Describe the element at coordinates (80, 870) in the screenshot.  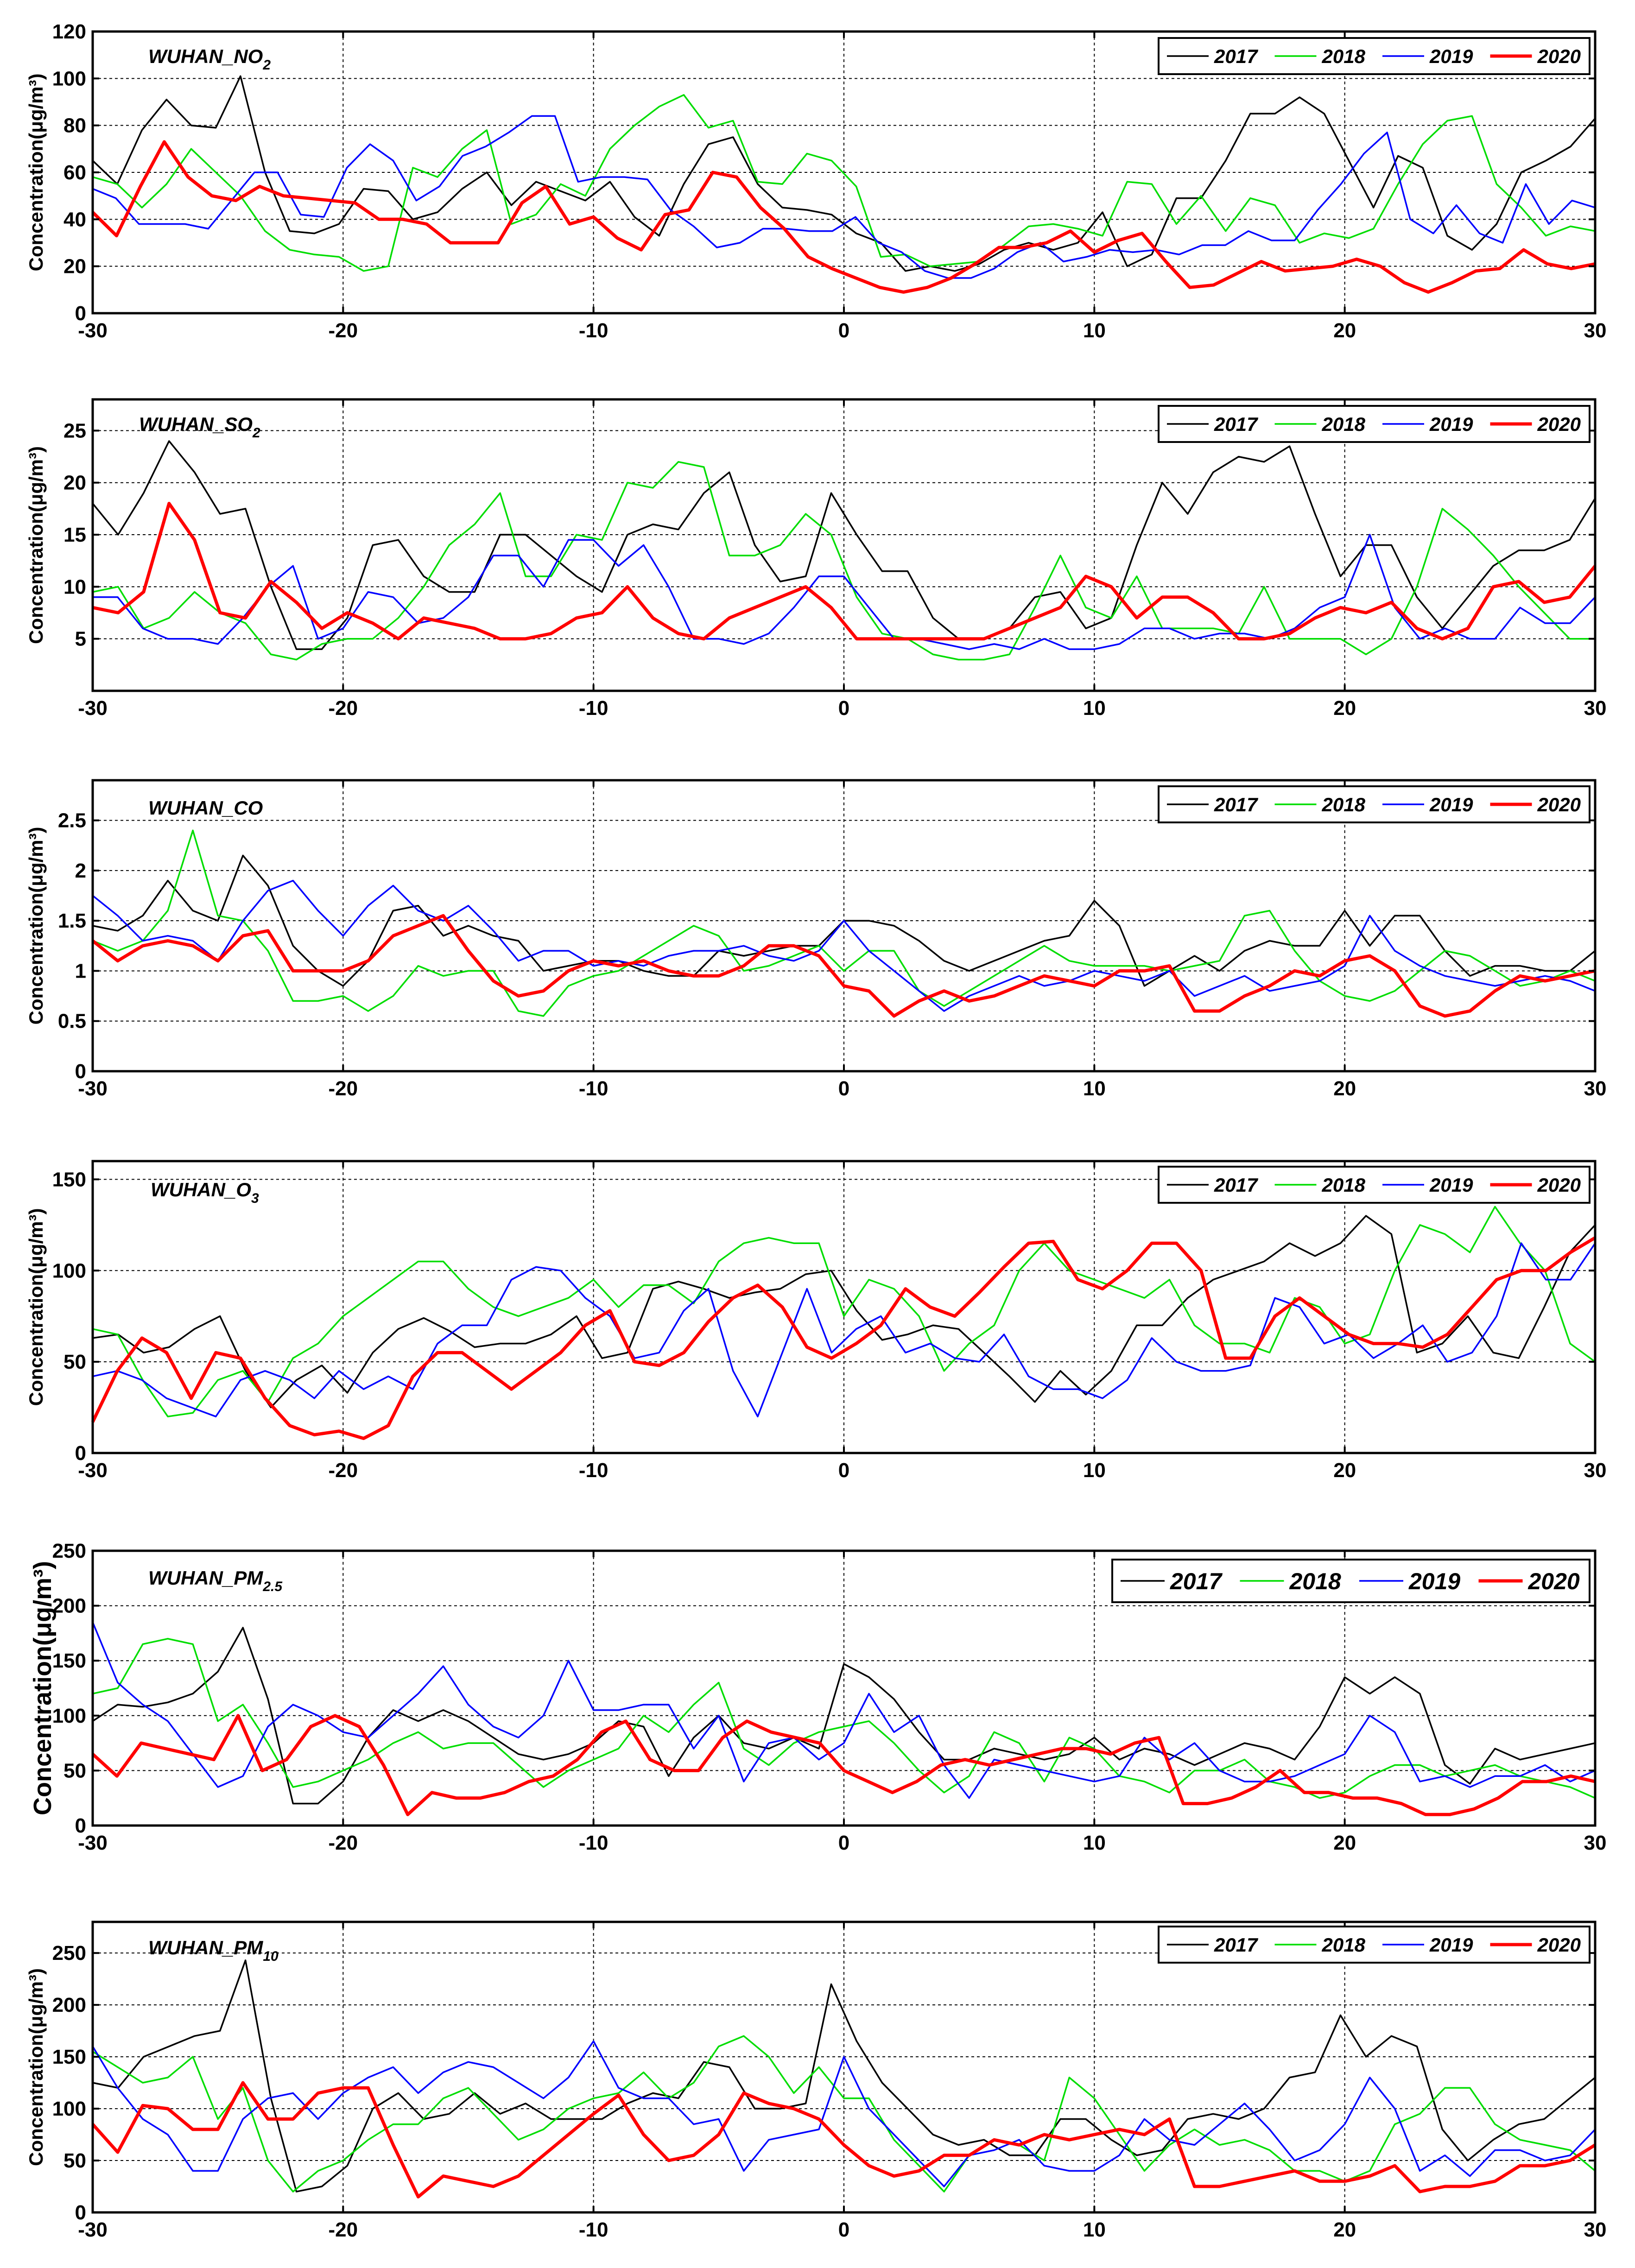
I see `y-tick-label: 2` at that location.